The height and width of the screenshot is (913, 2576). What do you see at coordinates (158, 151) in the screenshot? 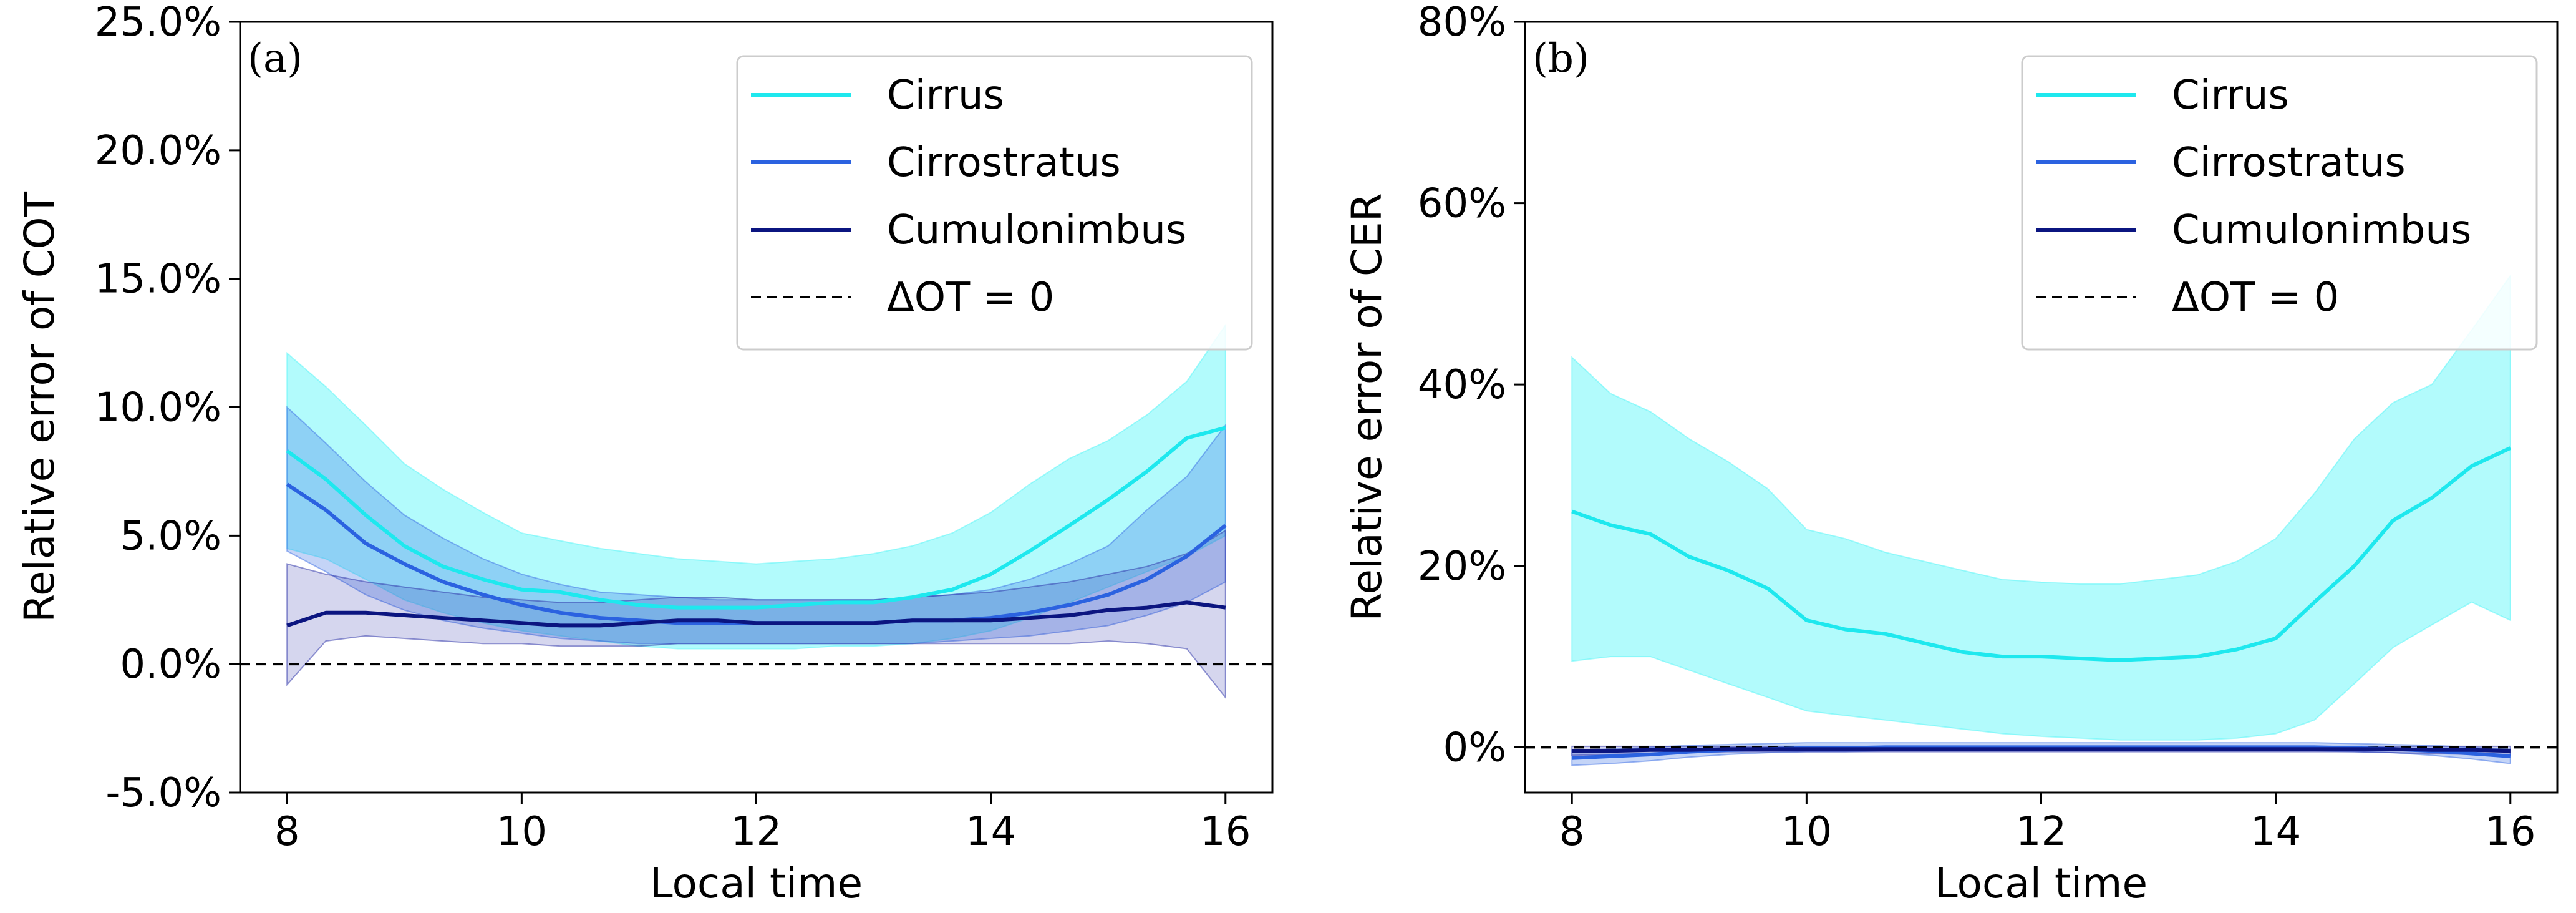
I see `y-tick-label: 20.0%` at bounding box center [158, 151].